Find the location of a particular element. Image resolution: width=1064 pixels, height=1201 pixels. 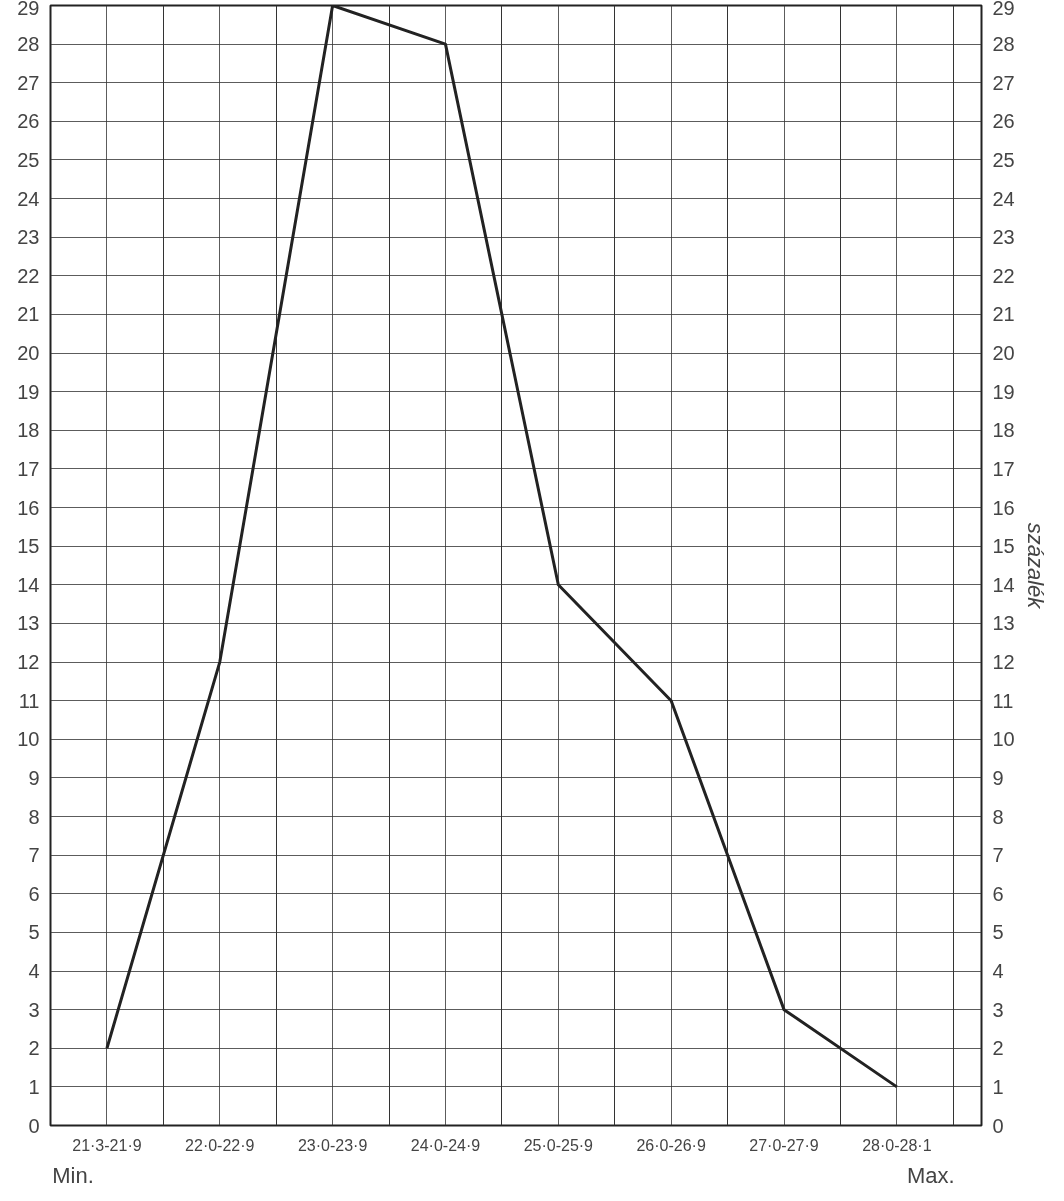

y2-tick-label: 25 is located at coordinates (1003, 159).